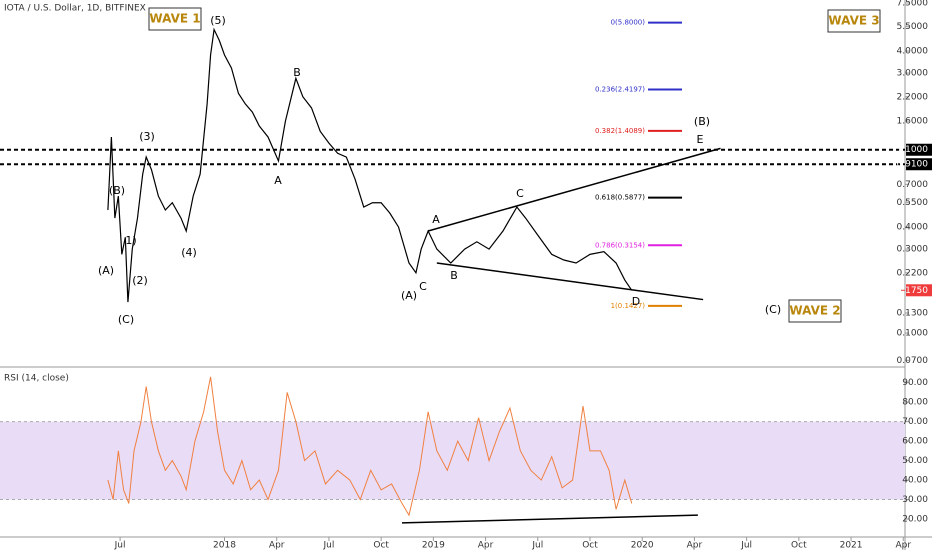 This screenshot has height=550, width=932. I want to click on y-tick-label: 7.5000, so click(913, 4).